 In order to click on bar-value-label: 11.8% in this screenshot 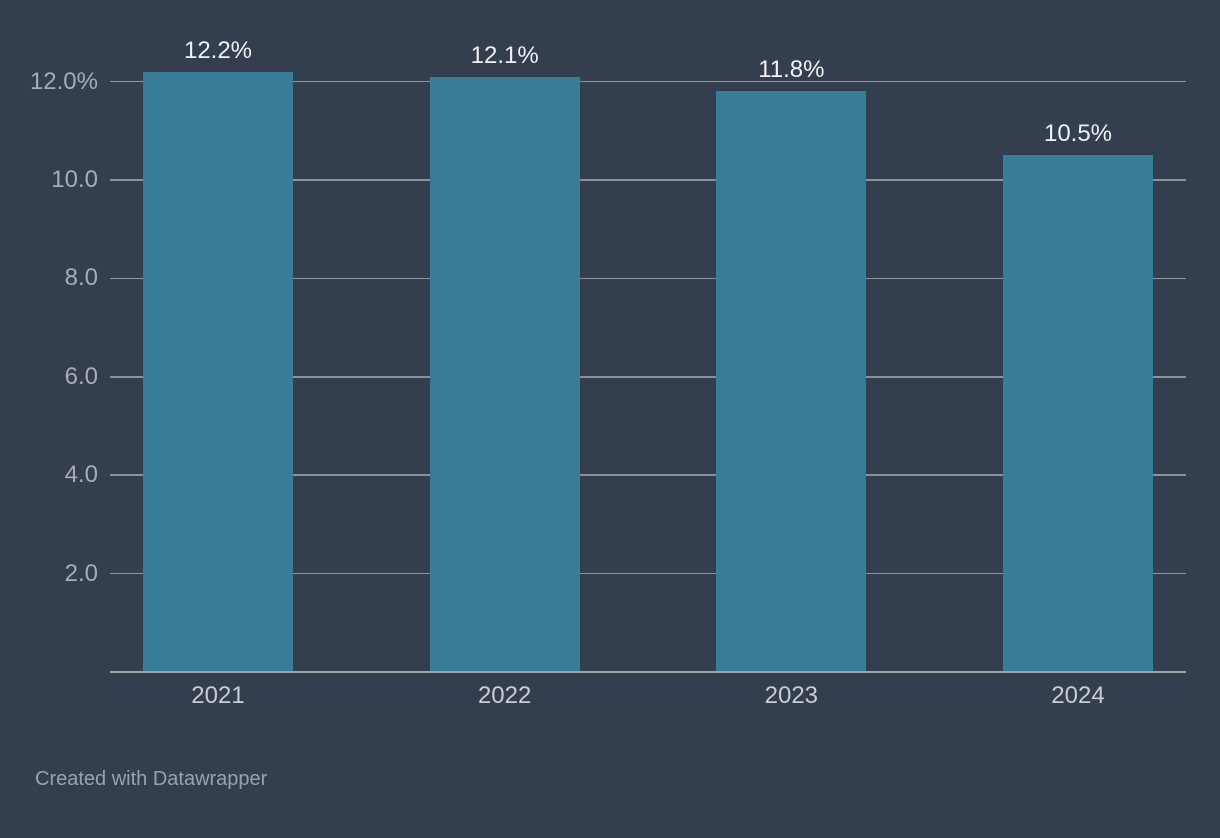, I will do `click(791, 70)`.